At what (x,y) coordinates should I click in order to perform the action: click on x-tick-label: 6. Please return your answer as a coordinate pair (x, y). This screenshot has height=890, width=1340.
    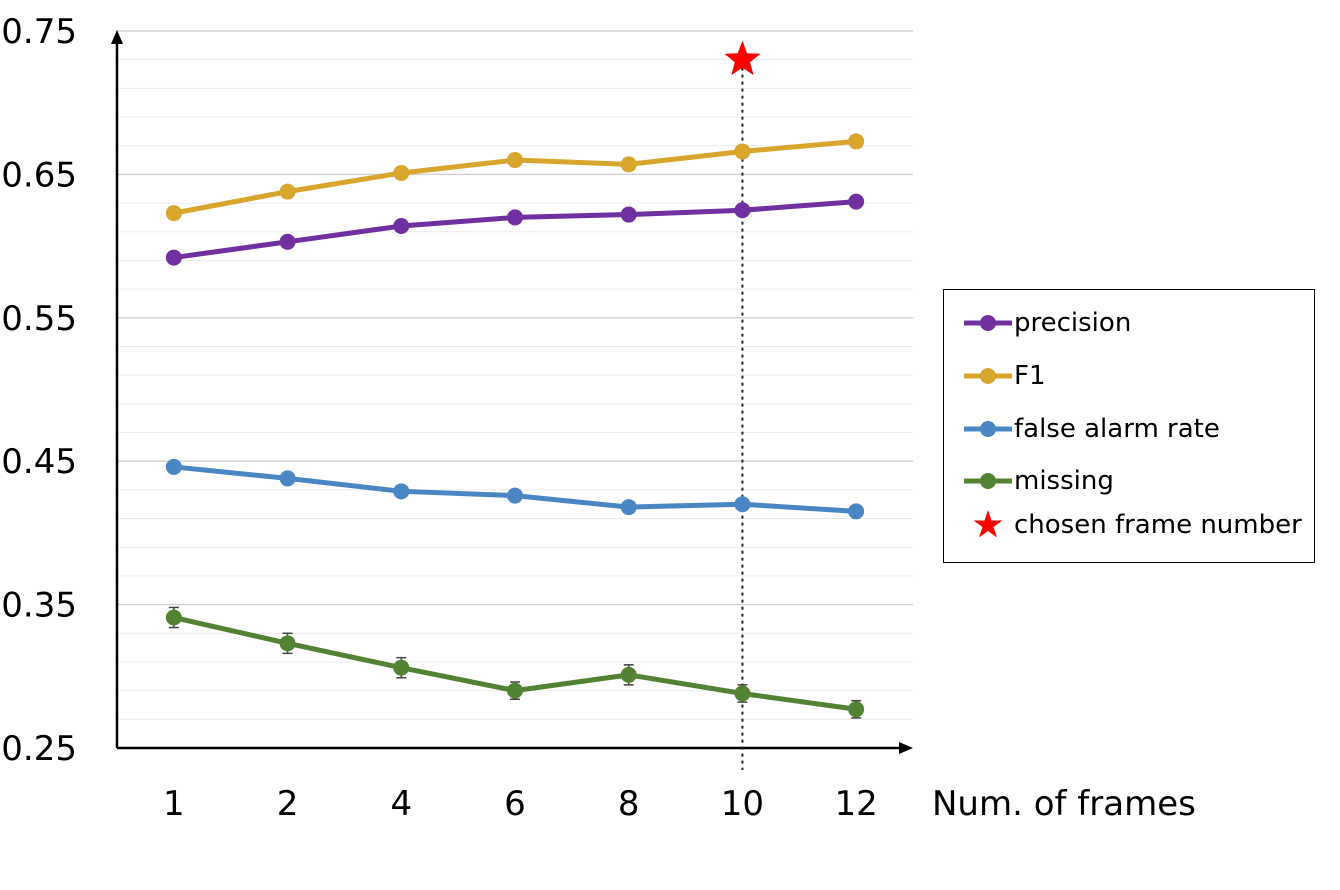
    Looking at the image, I should click on (515, 804).